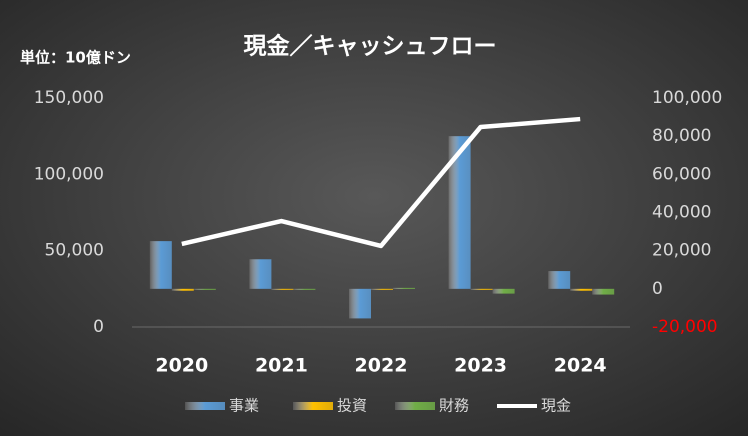 The image size is (748, 436). What do you see at coordinates (687, 98) in the screenshot?
I see `y2-tick-label: 100,000` at bounding box center [687, 98].